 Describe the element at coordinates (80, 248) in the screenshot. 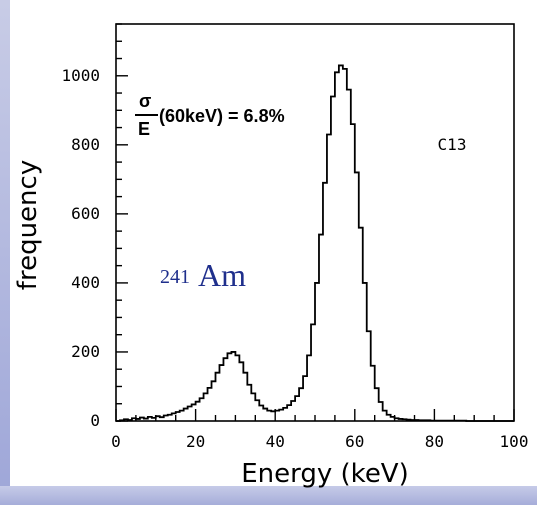

I see `y-axis-tick-labels: 0 200 400 600 800 1000` at that location.